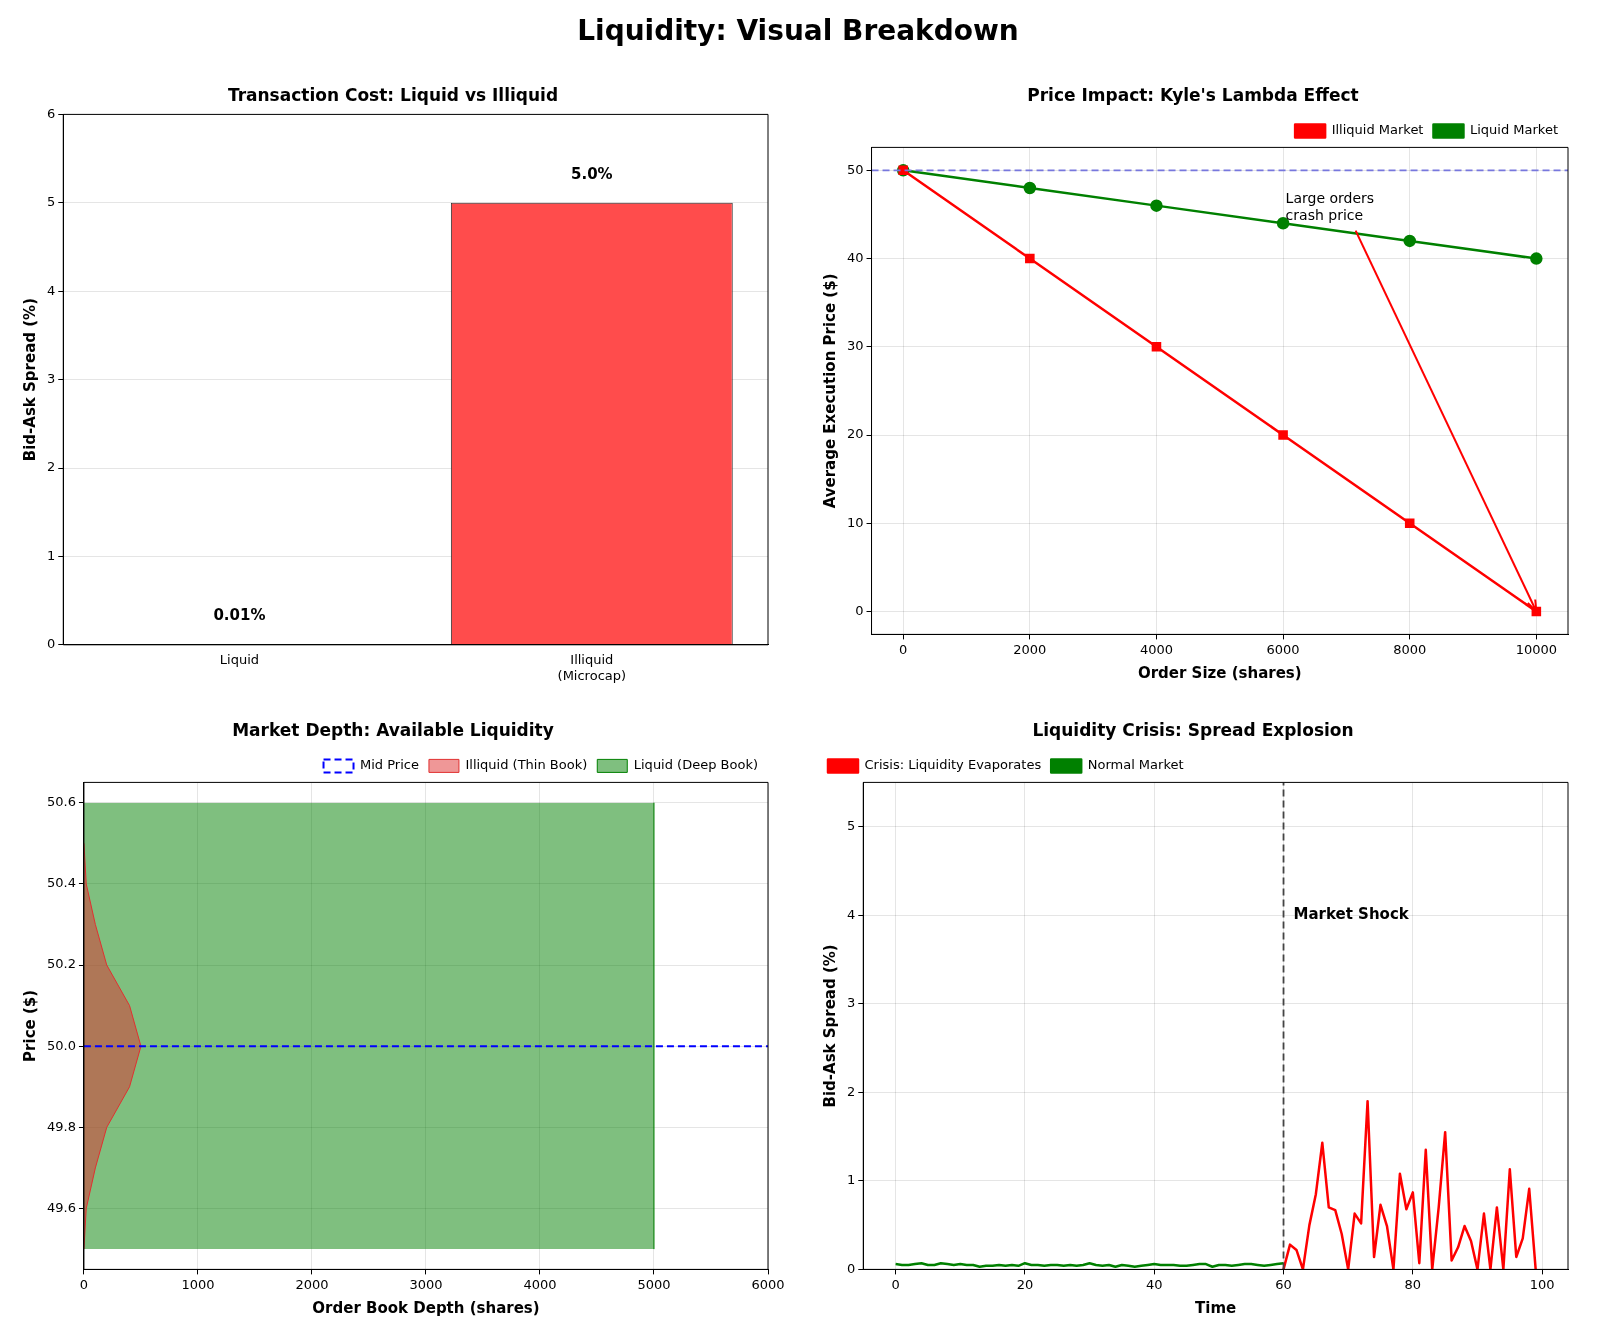 The height and width of the screenshot is (1328, 1600). Describe the element at coordinates (61, 1126) in the screenshot. I see `y-tick-label: 49.8` at that location.